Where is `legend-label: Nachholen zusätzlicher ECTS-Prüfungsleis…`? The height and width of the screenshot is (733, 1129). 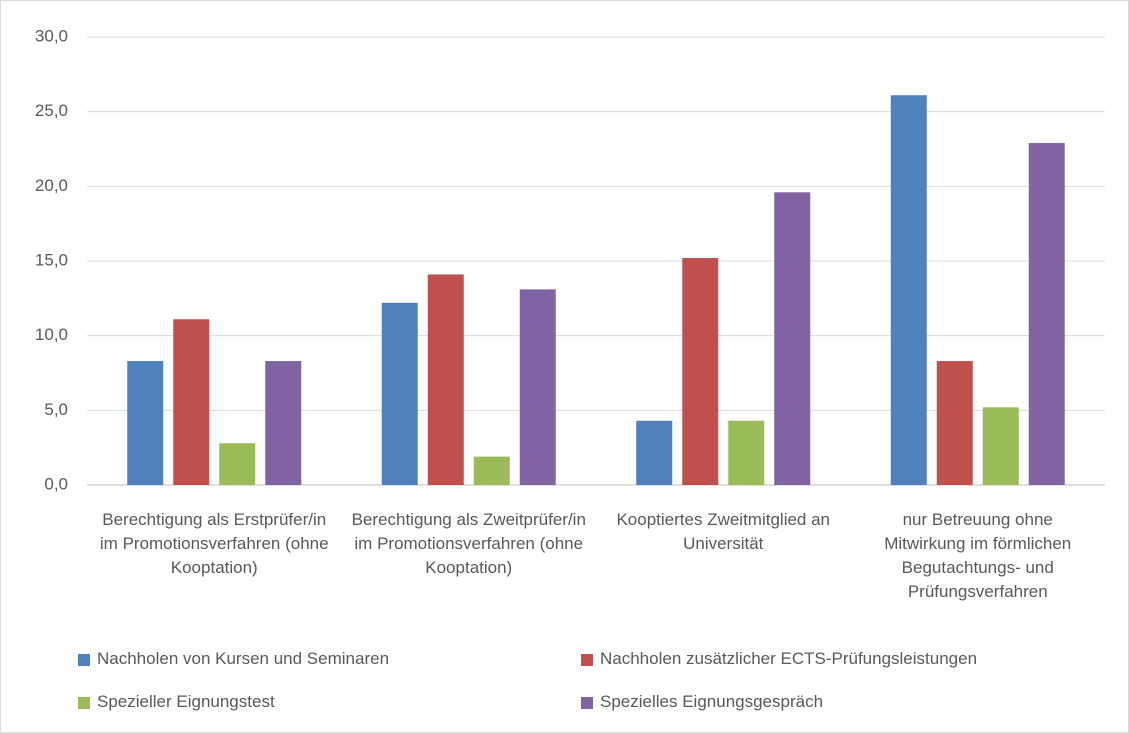
legend-label: Nachholen zusätzlicher ECTS-Prüfungsleis… is located at coordinates (789, 658).